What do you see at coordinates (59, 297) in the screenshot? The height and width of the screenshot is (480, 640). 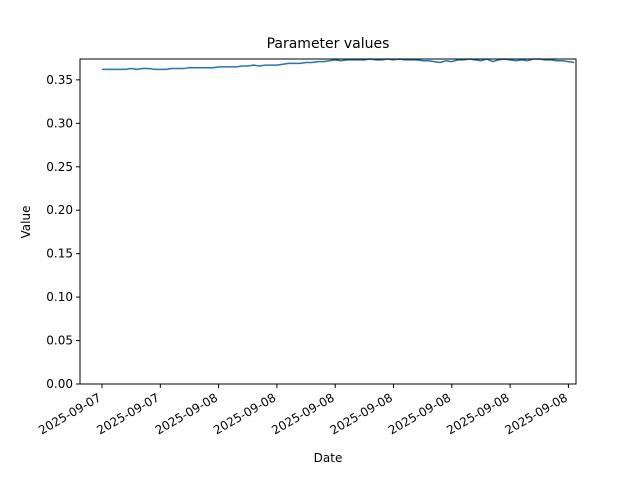 I see `y-tick-label: 0.10` at bounding box center [59, 297].